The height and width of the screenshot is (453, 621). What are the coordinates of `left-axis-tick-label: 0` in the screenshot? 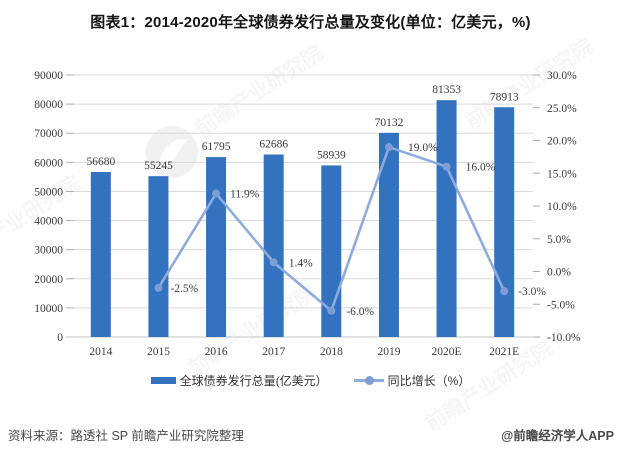 It's located at (60, 338).